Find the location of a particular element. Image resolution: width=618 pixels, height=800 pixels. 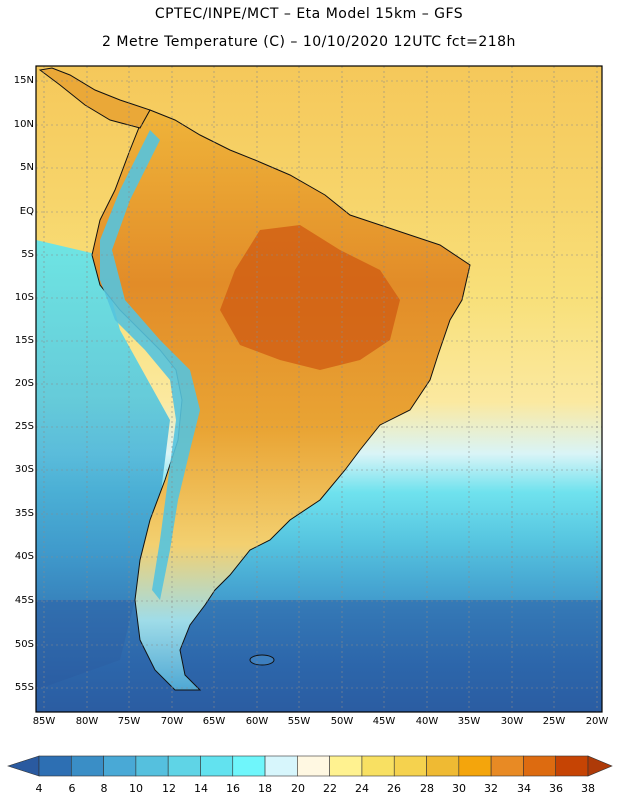

andes-cold-strip is located at coordinates (150, 365).